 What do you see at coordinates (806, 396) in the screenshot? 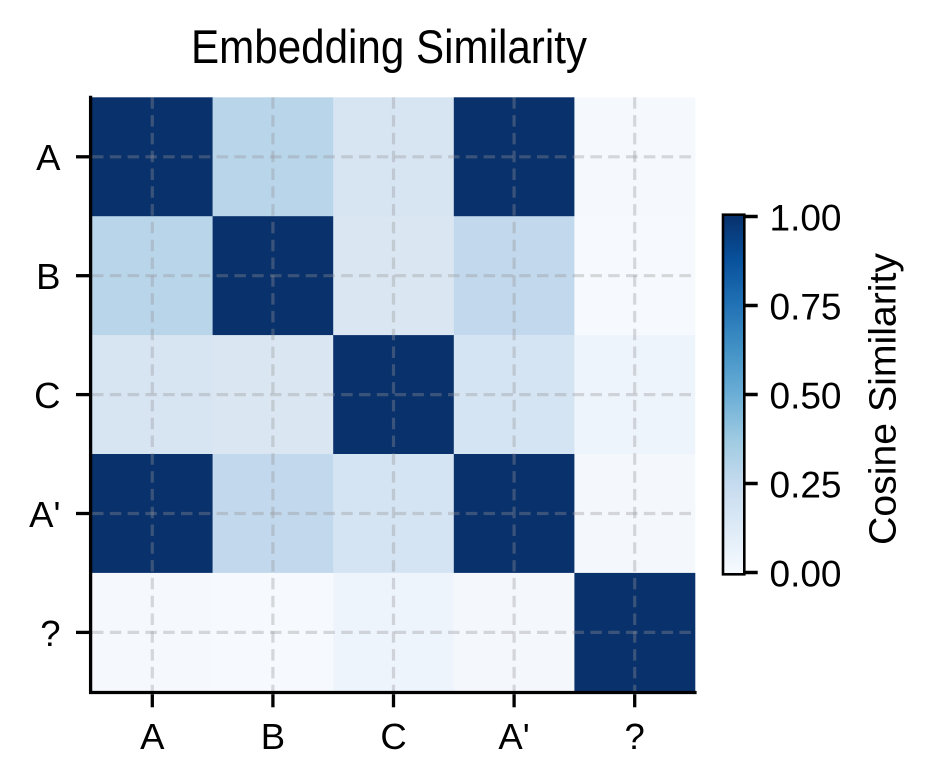
I see `svg-text: 0.50` at bounding box center [806, 396].